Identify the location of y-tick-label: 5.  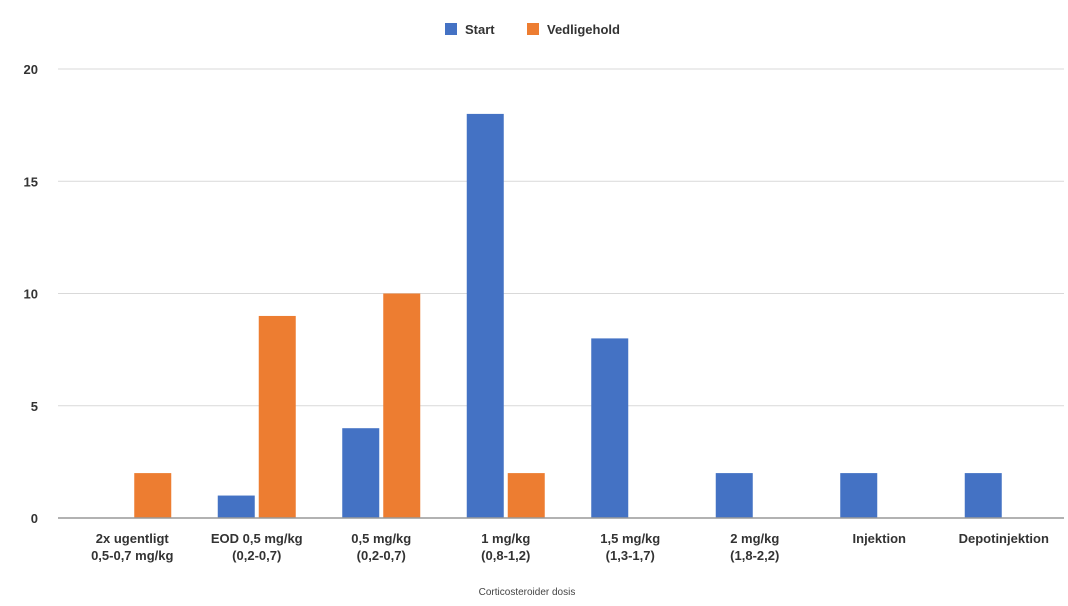
(34, 406).